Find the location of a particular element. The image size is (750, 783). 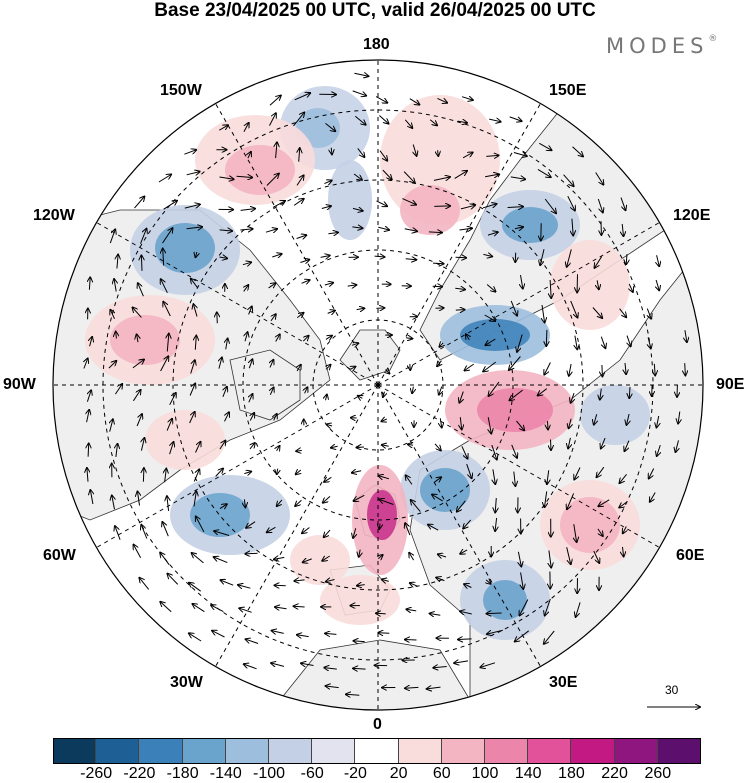

longitude-label-90e: 90E is located at coordinates (730, 384).